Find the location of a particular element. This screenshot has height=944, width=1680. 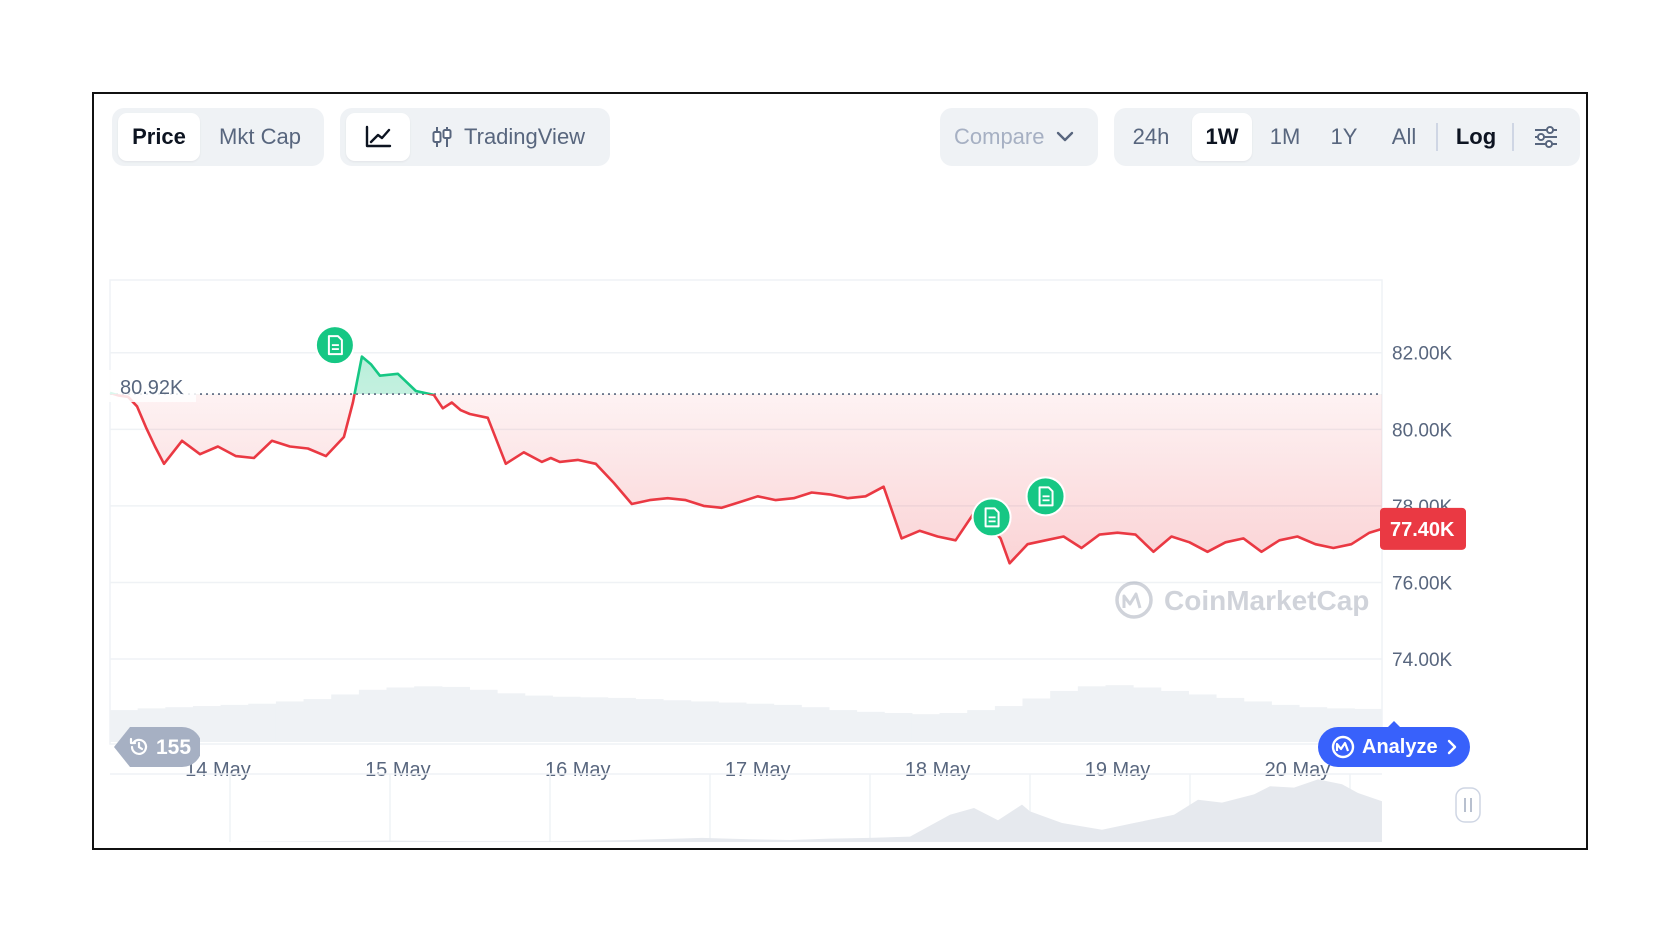

tradingview-button: TradingView is located at coordinates (511, 137).